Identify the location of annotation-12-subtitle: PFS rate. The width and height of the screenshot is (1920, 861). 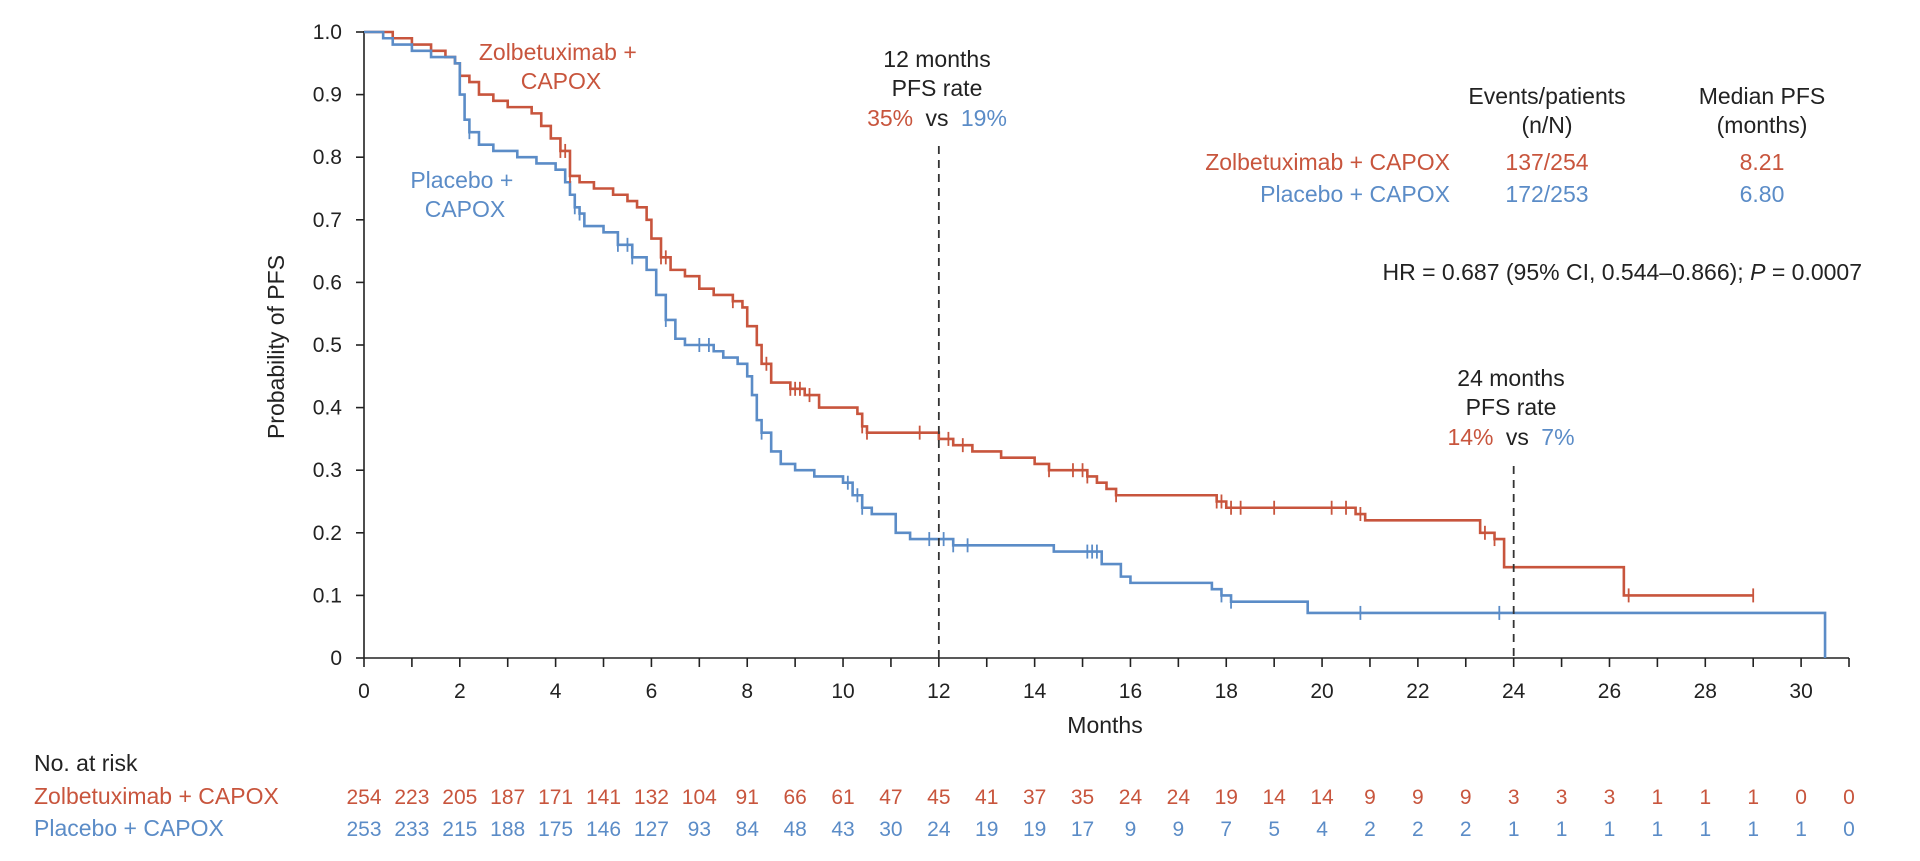
(937, 88).